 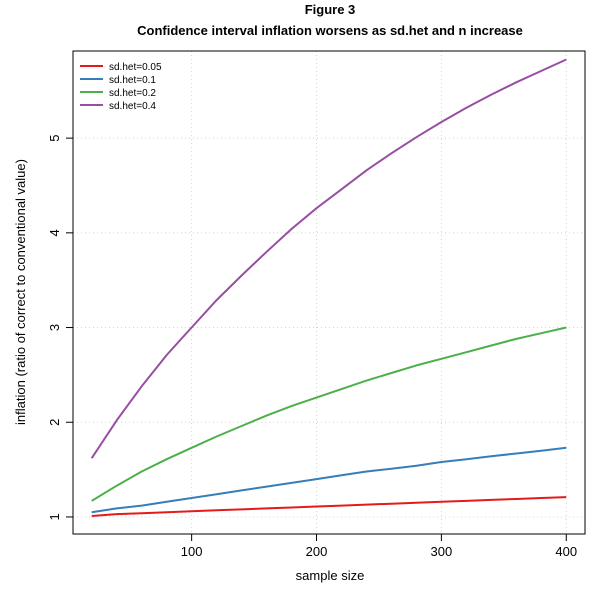 I want to click on legend-label: sd.het=0.1, so click(x=132, y=80).